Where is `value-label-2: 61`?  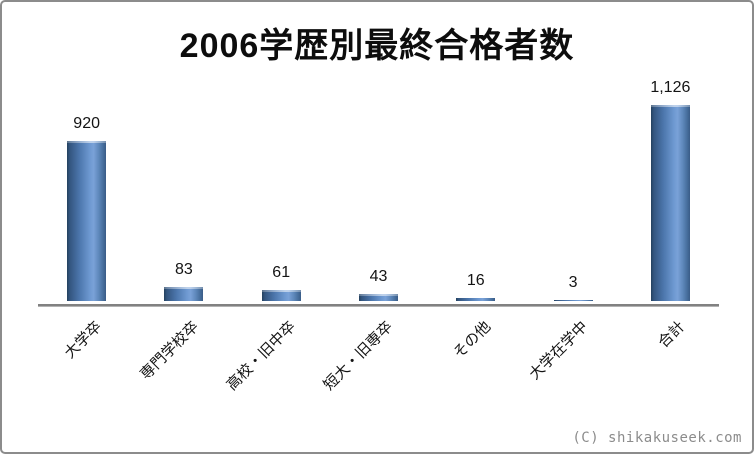
value-label-2: 61 is located at coordinates (281, 272).